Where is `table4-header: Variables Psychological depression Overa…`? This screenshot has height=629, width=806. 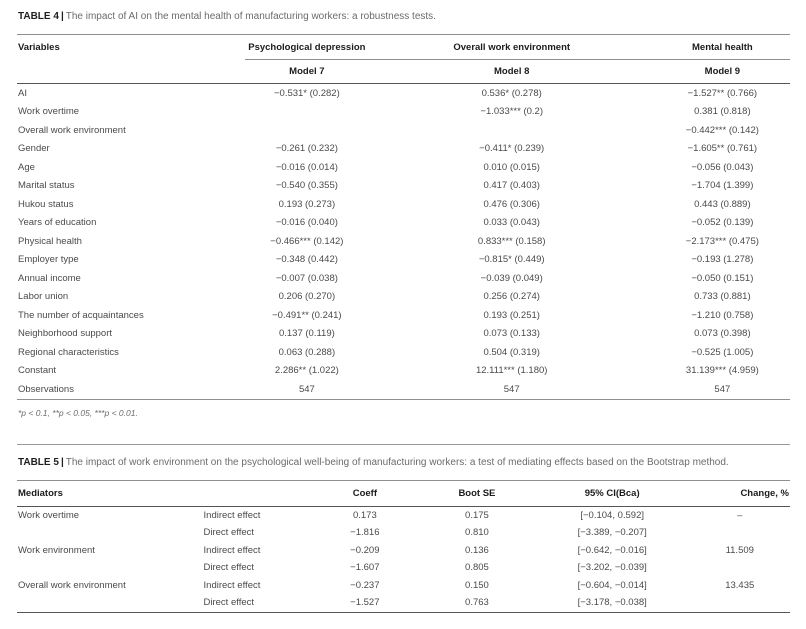
table4-header: Variables Psychological depression Overa… is located at coordinates (403, 59).